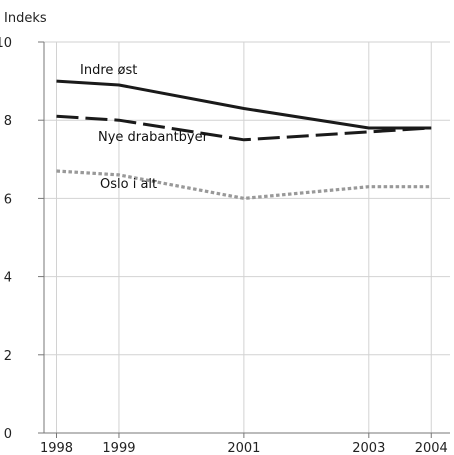  I want to click on y-tick-label-4: 4, so click(8, 278).